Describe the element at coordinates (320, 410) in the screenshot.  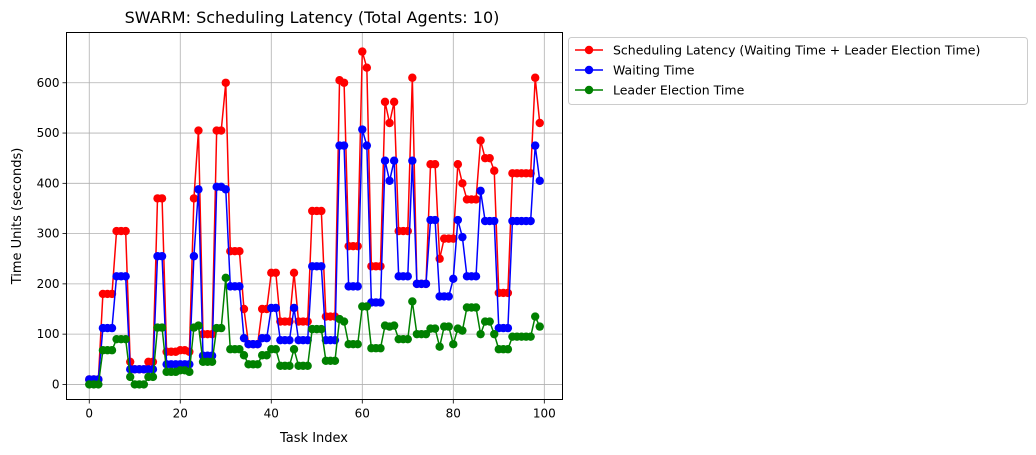
I see `x-axis-ticks: 0 20 40 60 80 100` at that location.